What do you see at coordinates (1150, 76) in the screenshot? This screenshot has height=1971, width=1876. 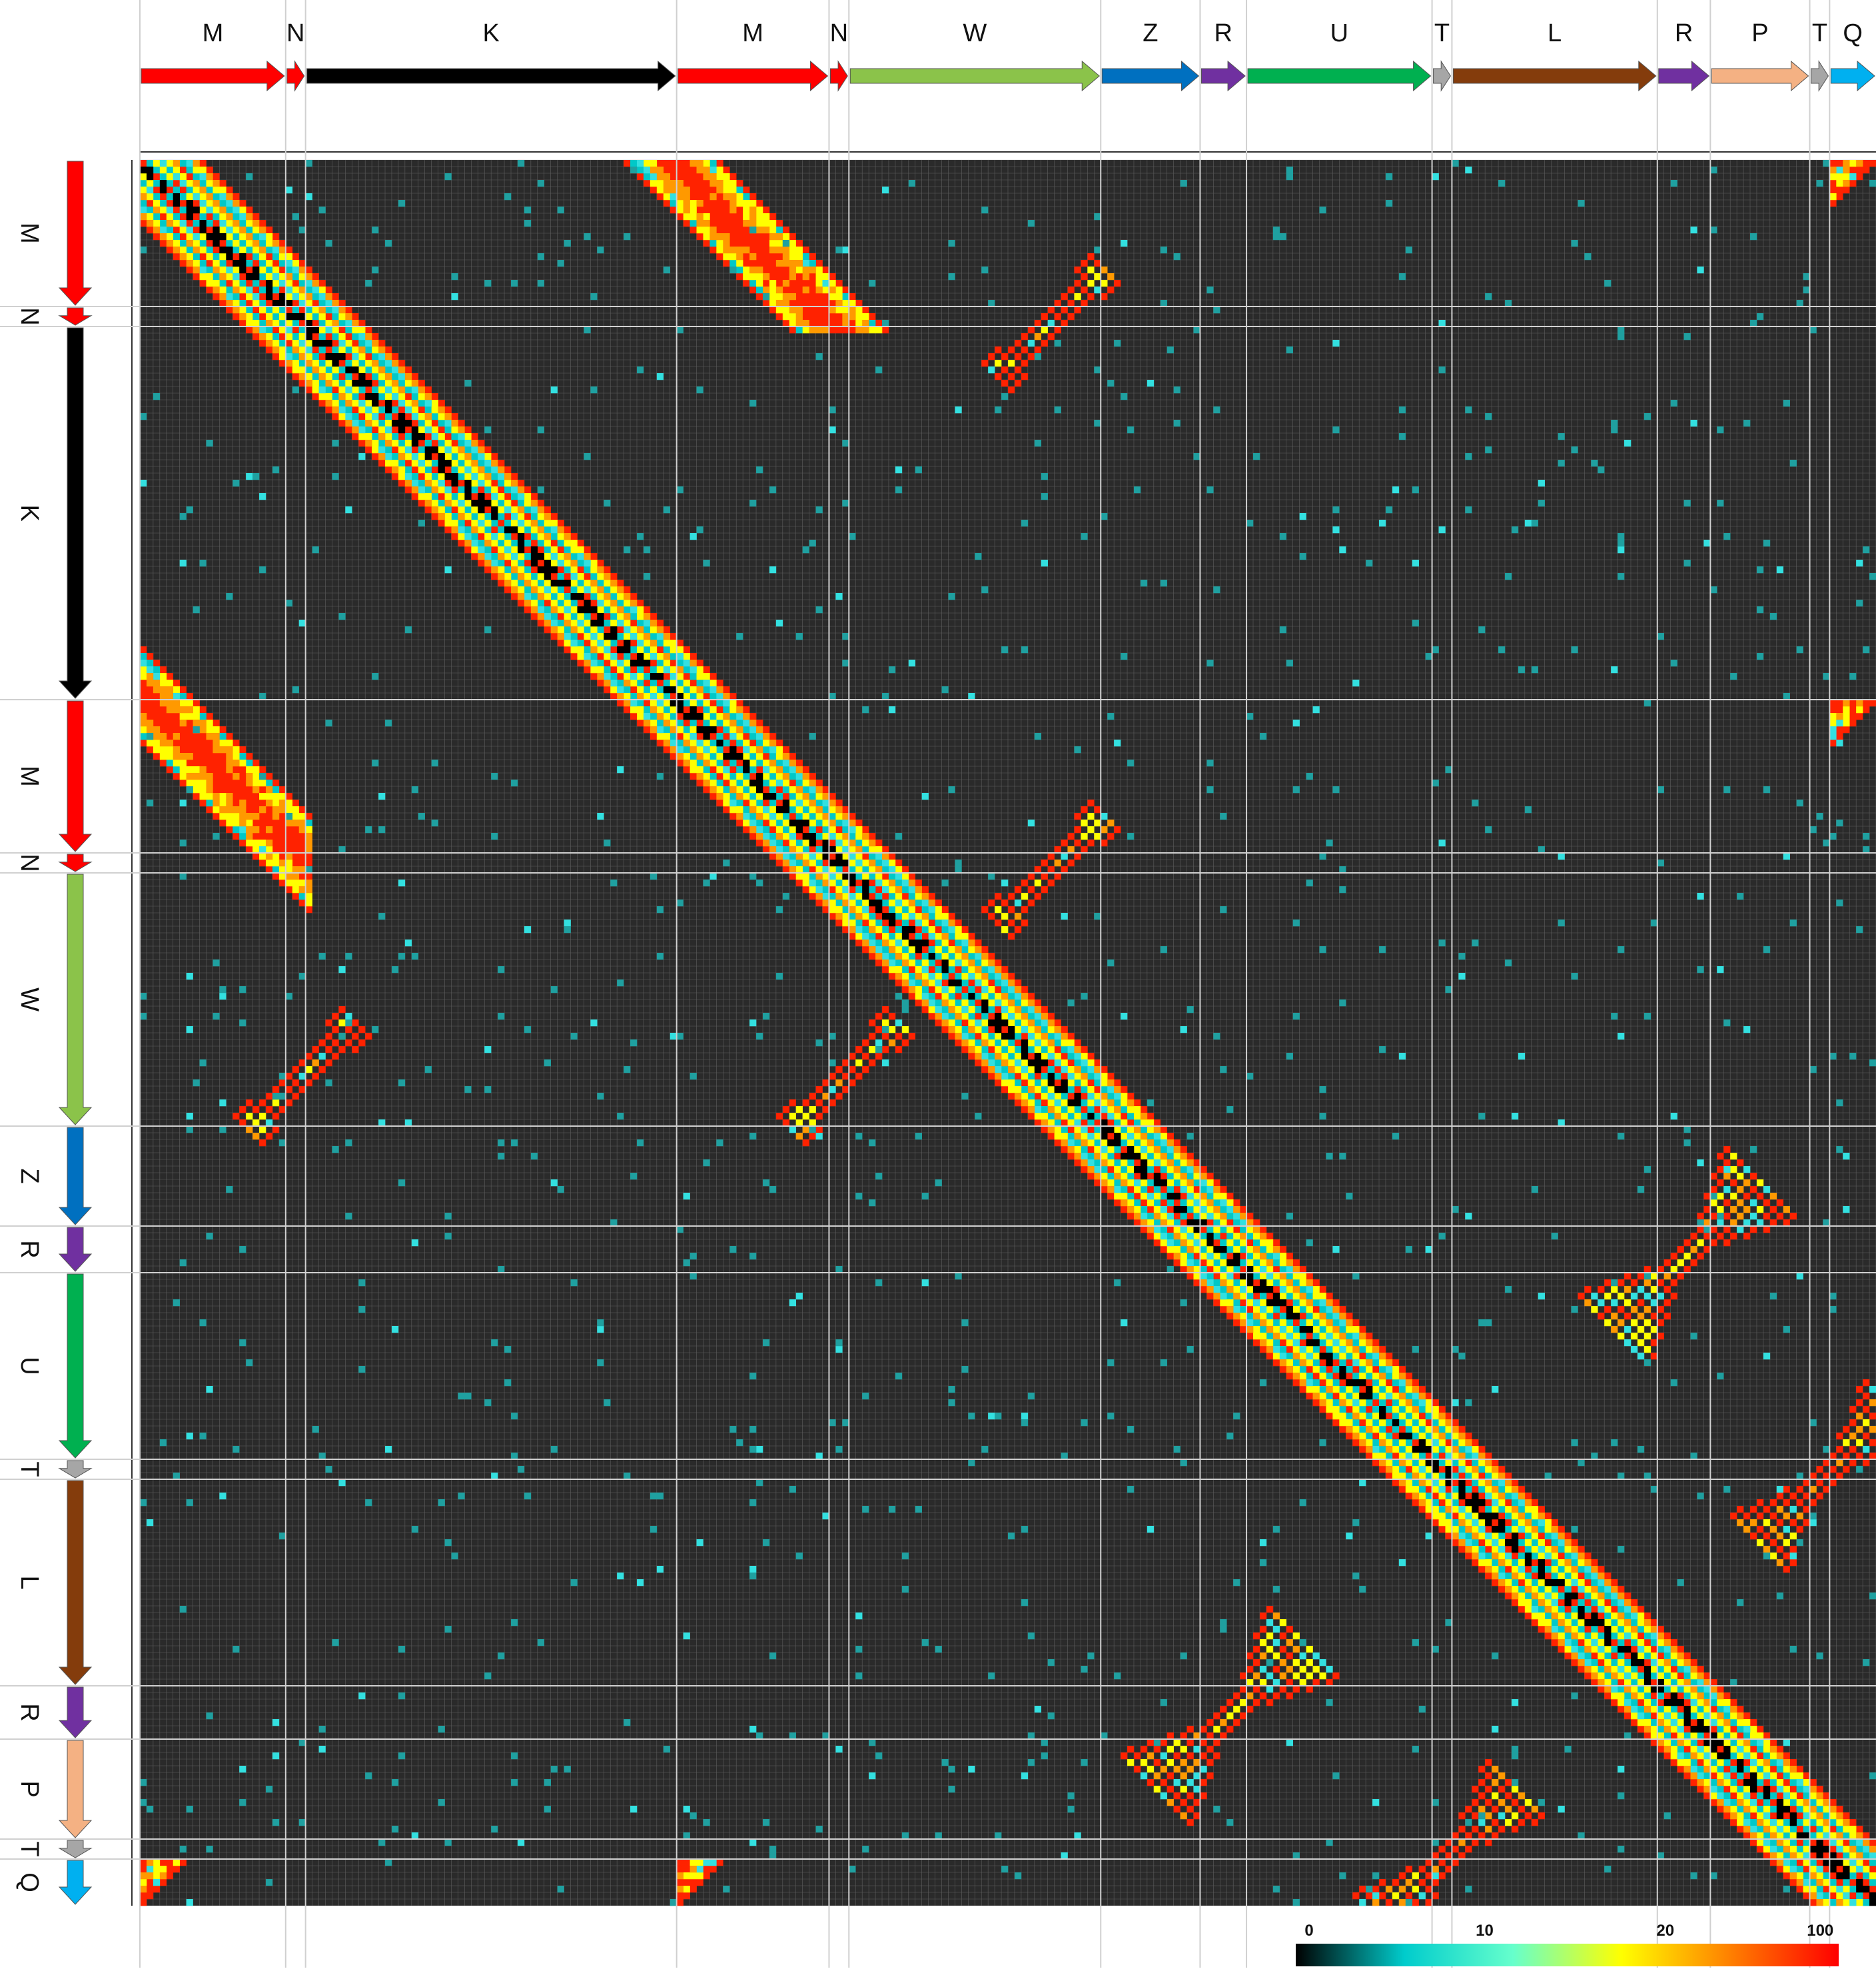 I see `segment-arrow-Z` at bounding box center [1150, 76].